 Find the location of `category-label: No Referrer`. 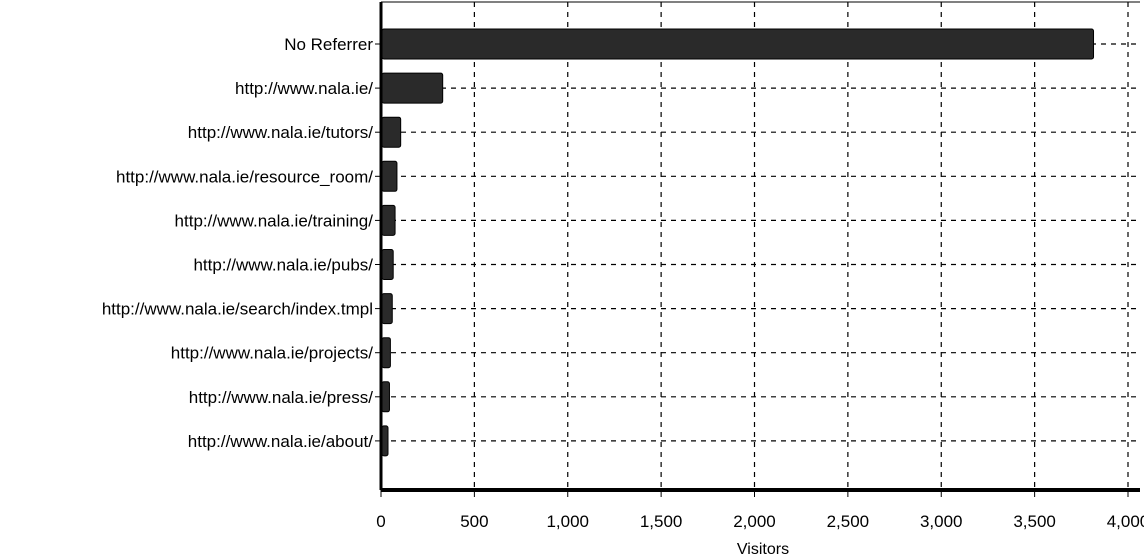

category-label: No Referrer is located at coordinates (328, 44).